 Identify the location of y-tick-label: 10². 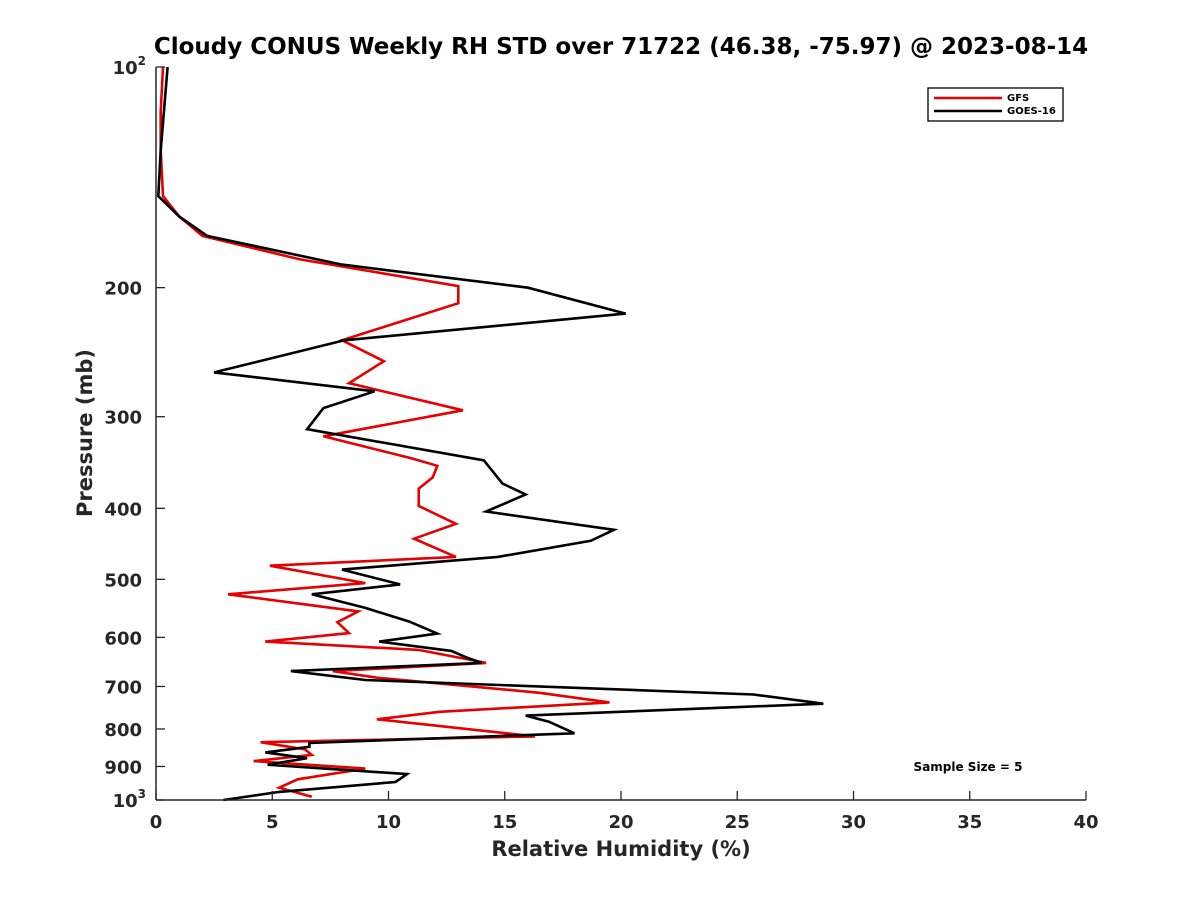
(129, 66).